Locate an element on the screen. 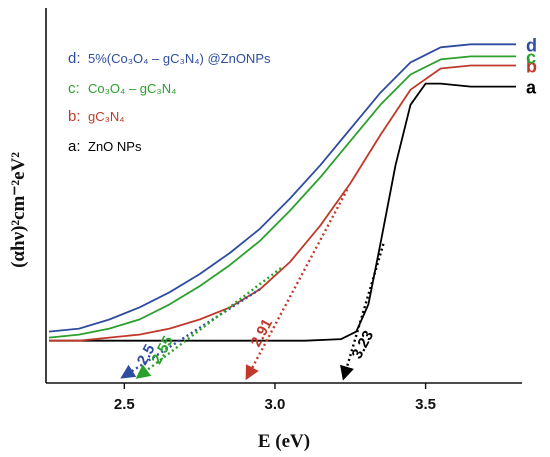 This screenshot has width=550, height=457. legend-entry-label: 5%(Co₃O₄ – gC₃N₄) @ZnONPs is located at coordinates (179, 58).